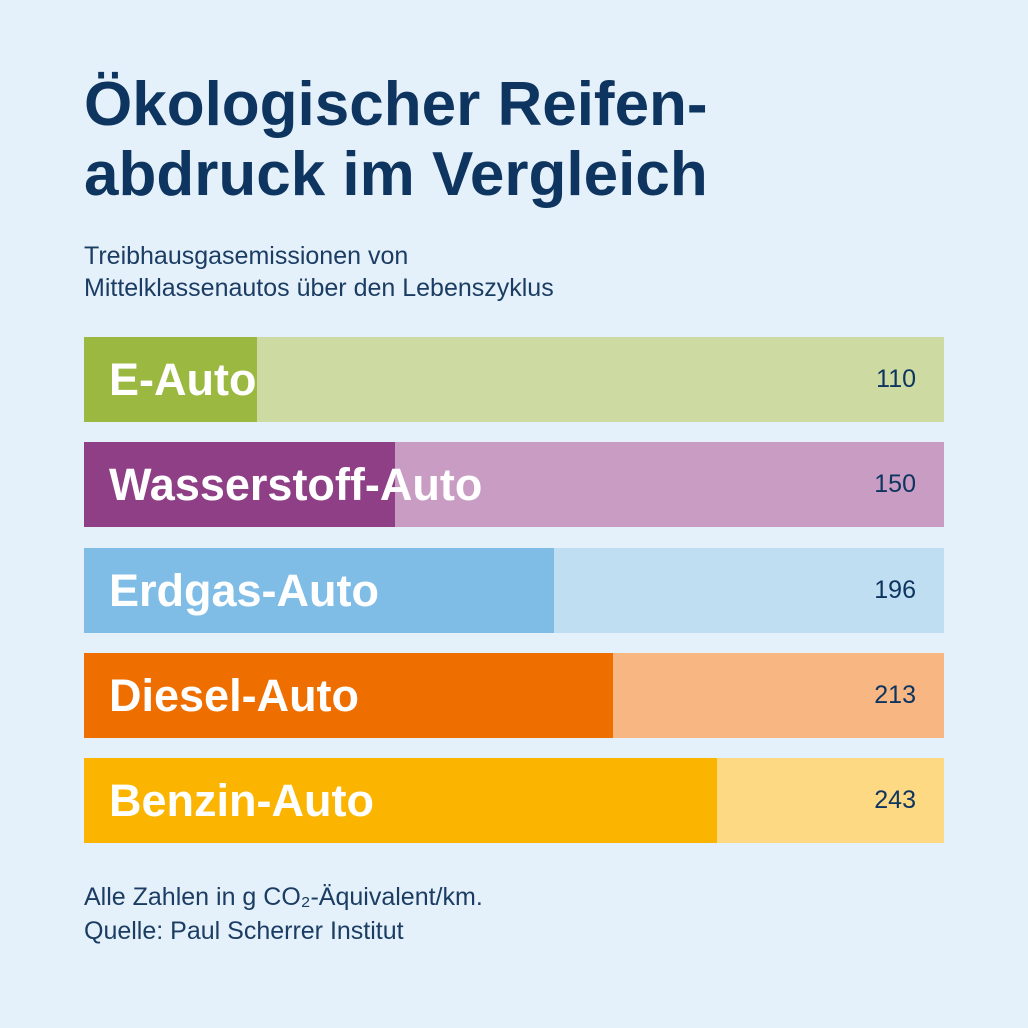 Image resolution: width=1028 pixels, height=1028 pixels. Describe the element at coordinates (895, 694) in the screenshot. I see `bar-value-label: 213` at that location.